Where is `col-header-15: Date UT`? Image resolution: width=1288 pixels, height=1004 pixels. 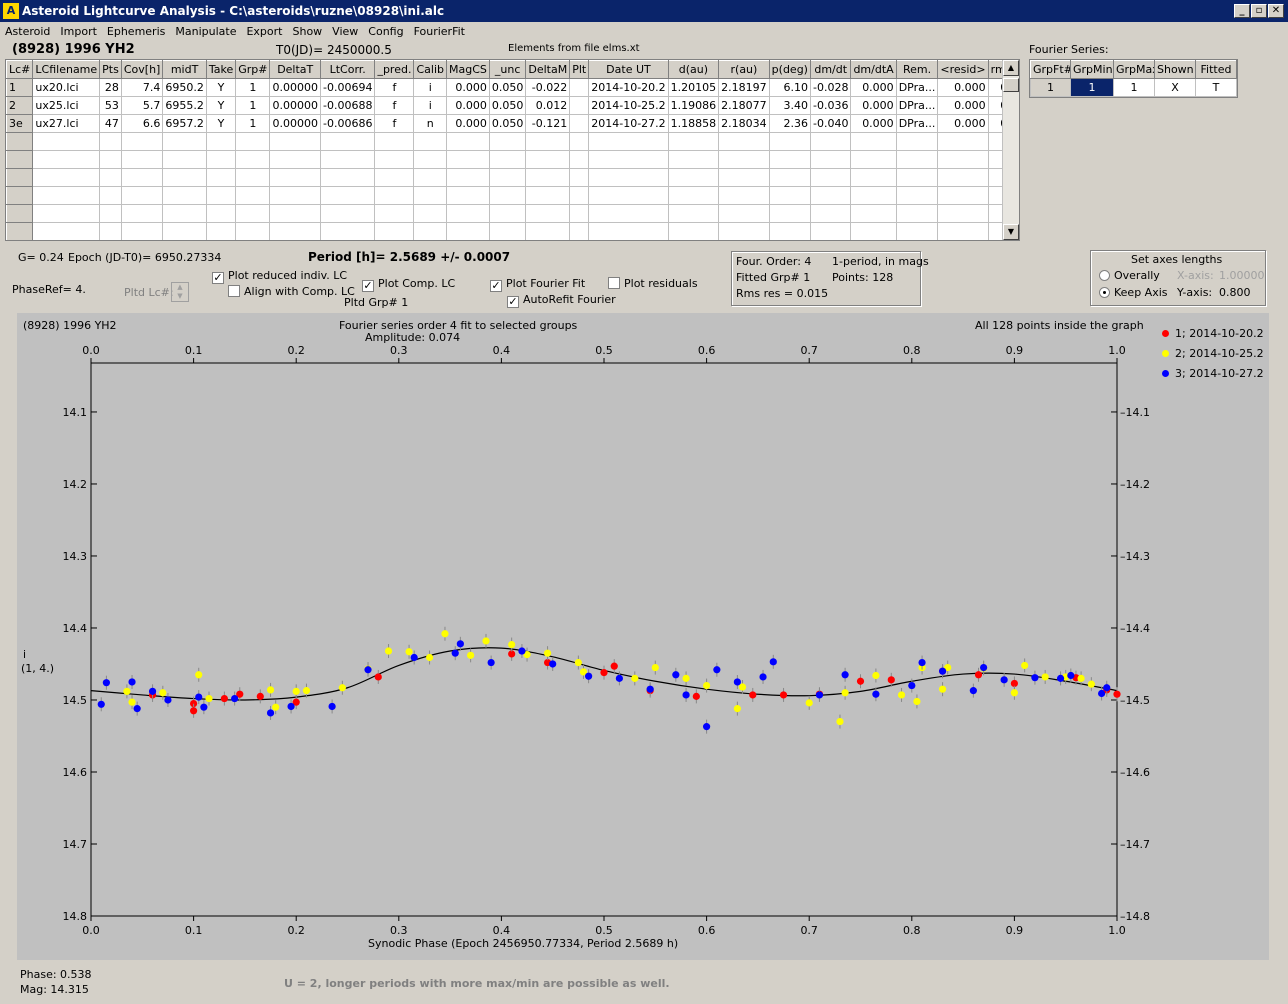
col-header-15: Date UT is located at coordinates (628, 69).